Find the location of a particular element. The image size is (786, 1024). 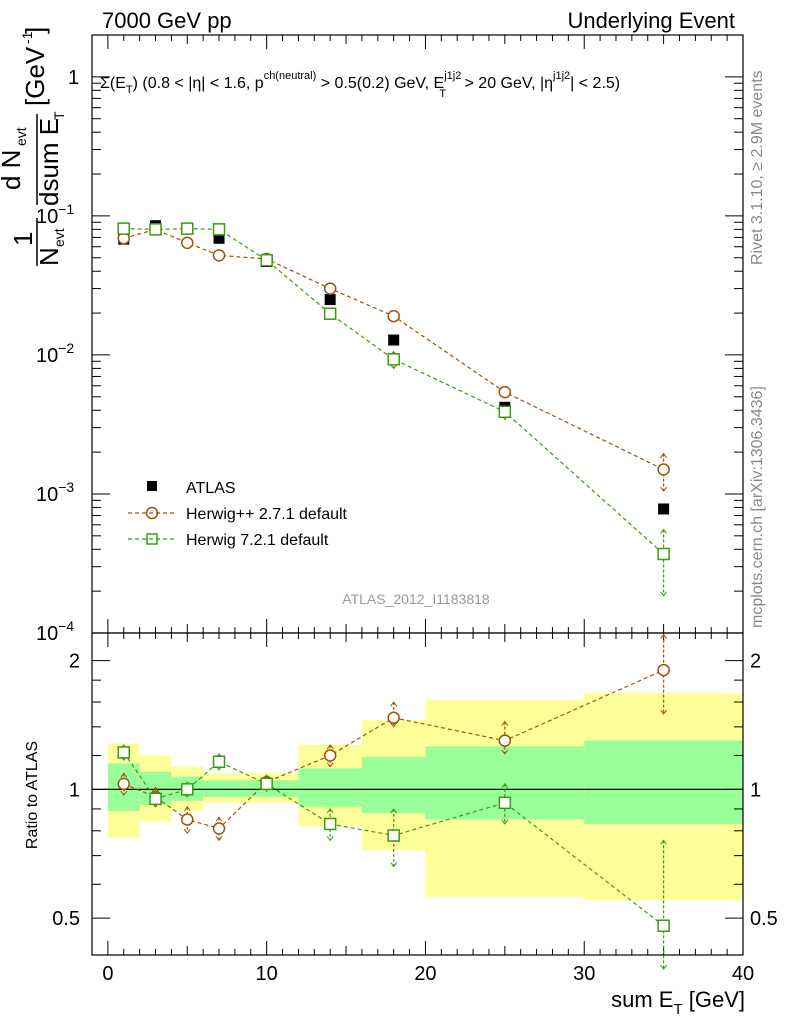

svg-text: -1 is located at coordinates (27, 37).